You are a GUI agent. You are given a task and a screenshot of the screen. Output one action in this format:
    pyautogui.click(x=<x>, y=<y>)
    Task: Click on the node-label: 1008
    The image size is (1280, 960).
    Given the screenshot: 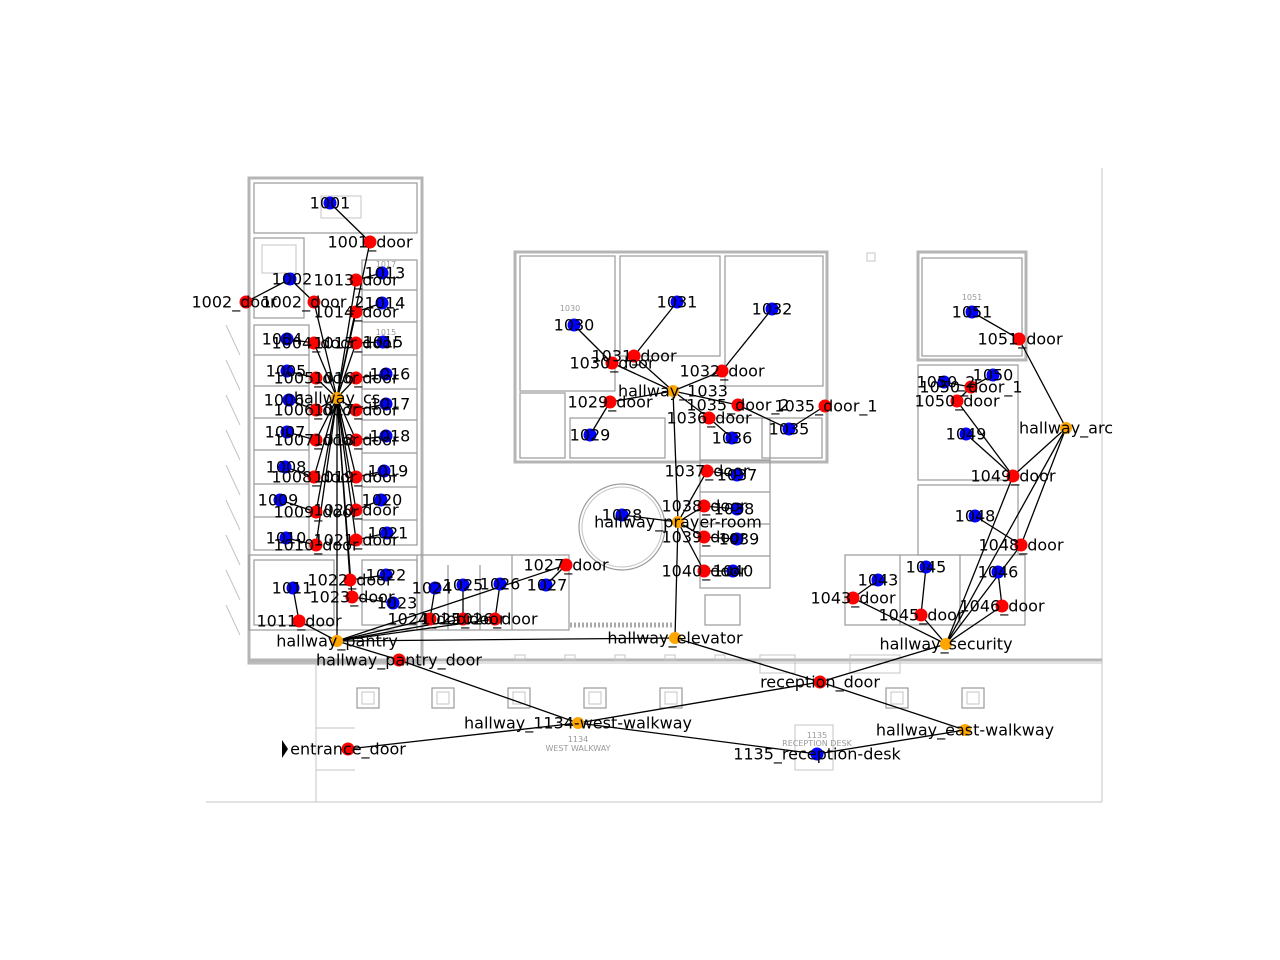 What is the action you would take?
    pyautogui.click(x=286, y=467)
    